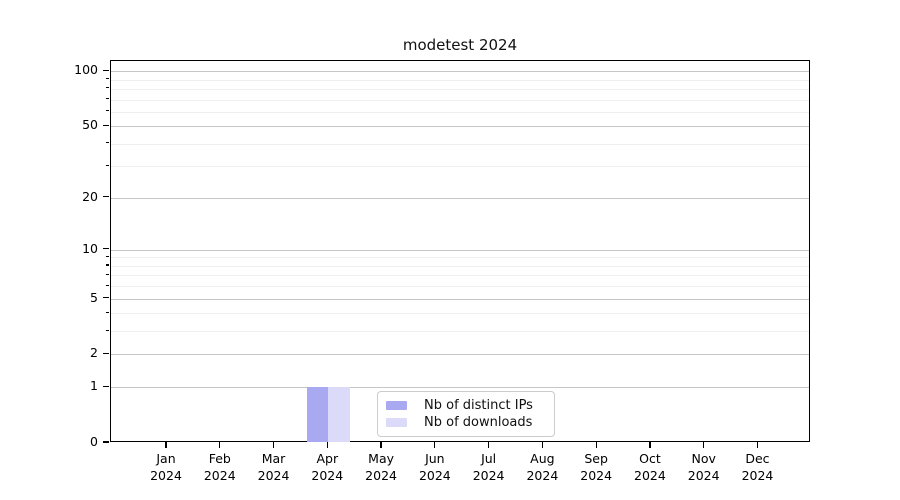 This screenshot has height=500, width=900. I want to click on legend-item-distinct-ips: Nb of distinct IPs, so click(465, 405).